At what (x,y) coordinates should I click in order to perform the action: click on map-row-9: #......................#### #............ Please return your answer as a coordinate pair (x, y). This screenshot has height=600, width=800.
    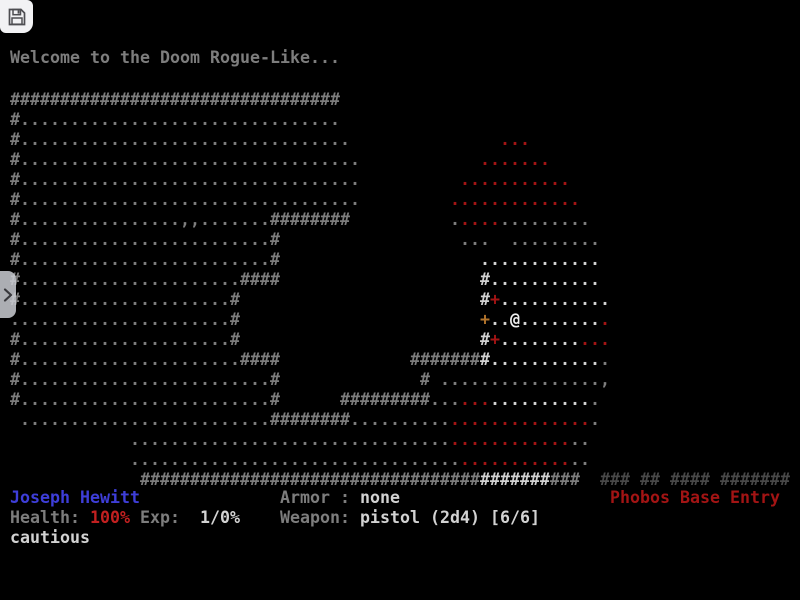
    Looking at the image, I should click on (300, 280).